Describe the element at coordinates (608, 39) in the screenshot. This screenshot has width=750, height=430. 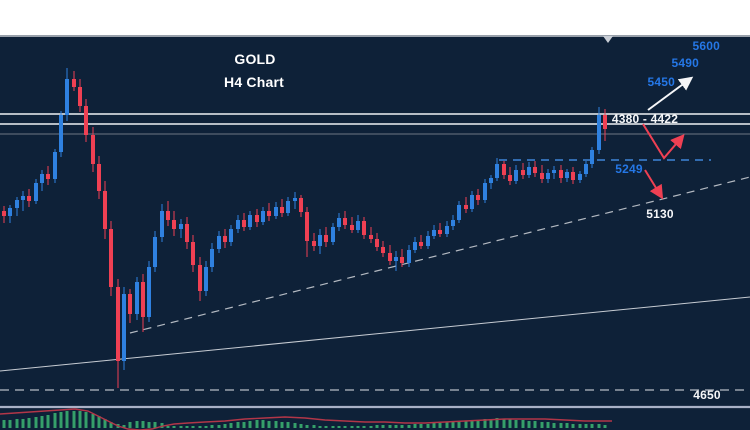
I see `latest-bar-marker-icon` at that location.